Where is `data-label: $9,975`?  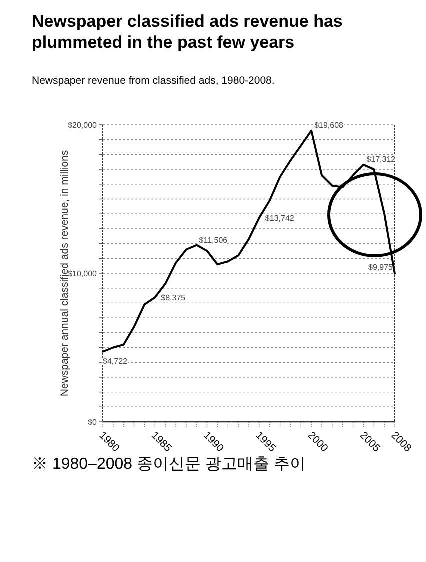 data-label: $9,975 is located at coordinates (381, 267).